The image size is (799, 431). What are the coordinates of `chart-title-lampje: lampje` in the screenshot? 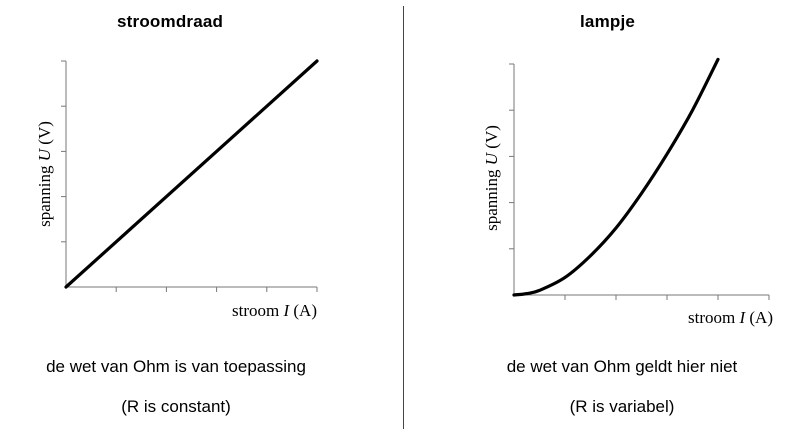 It's located at (608, 21).